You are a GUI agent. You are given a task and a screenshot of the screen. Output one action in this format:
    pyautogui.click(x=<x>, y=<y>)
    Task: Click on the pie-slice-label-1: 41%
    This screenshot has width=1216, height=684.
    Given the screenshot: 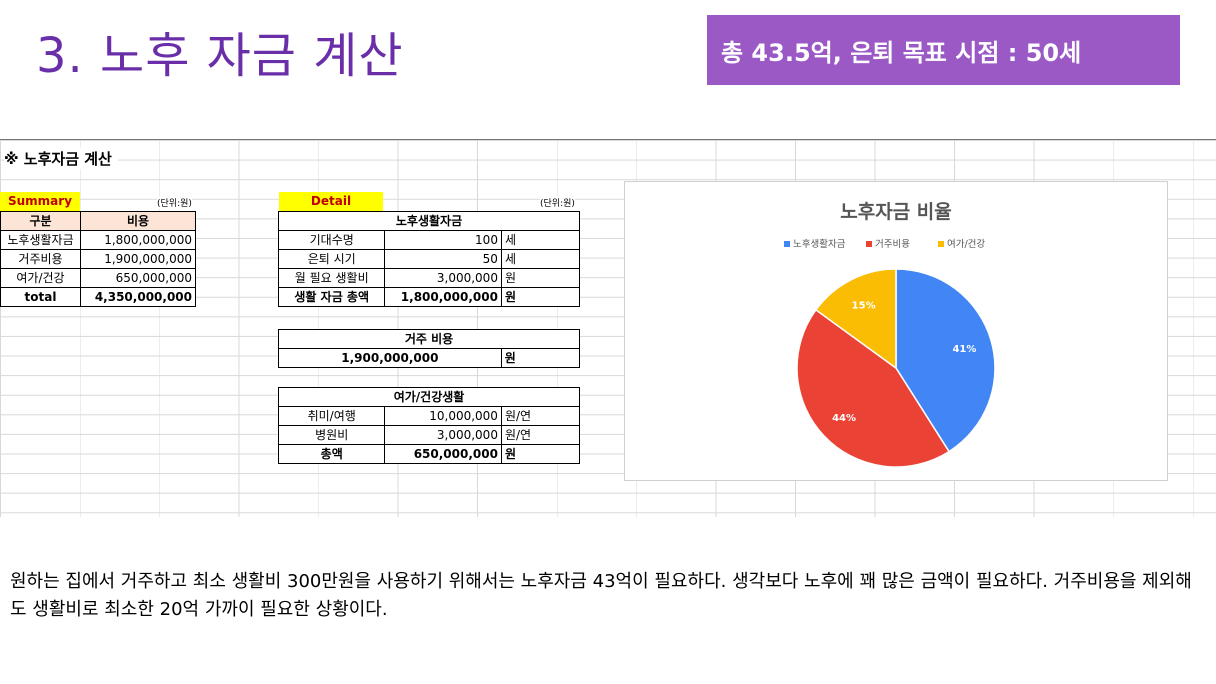 What is the action you would take?
    pyautogui.click(x=964, y=349)
    